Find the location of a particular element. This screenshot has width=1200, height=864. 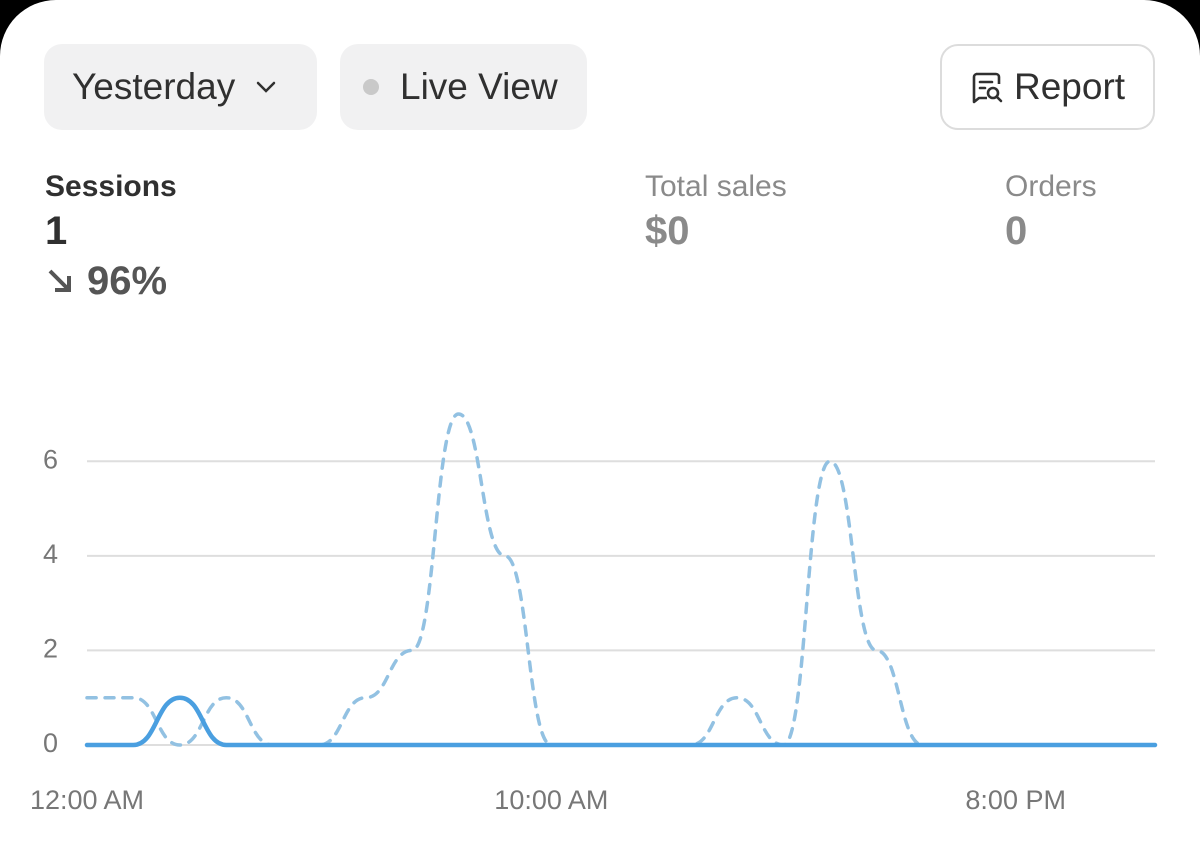

metric-value: $0 is located at coordinates (667, 231).